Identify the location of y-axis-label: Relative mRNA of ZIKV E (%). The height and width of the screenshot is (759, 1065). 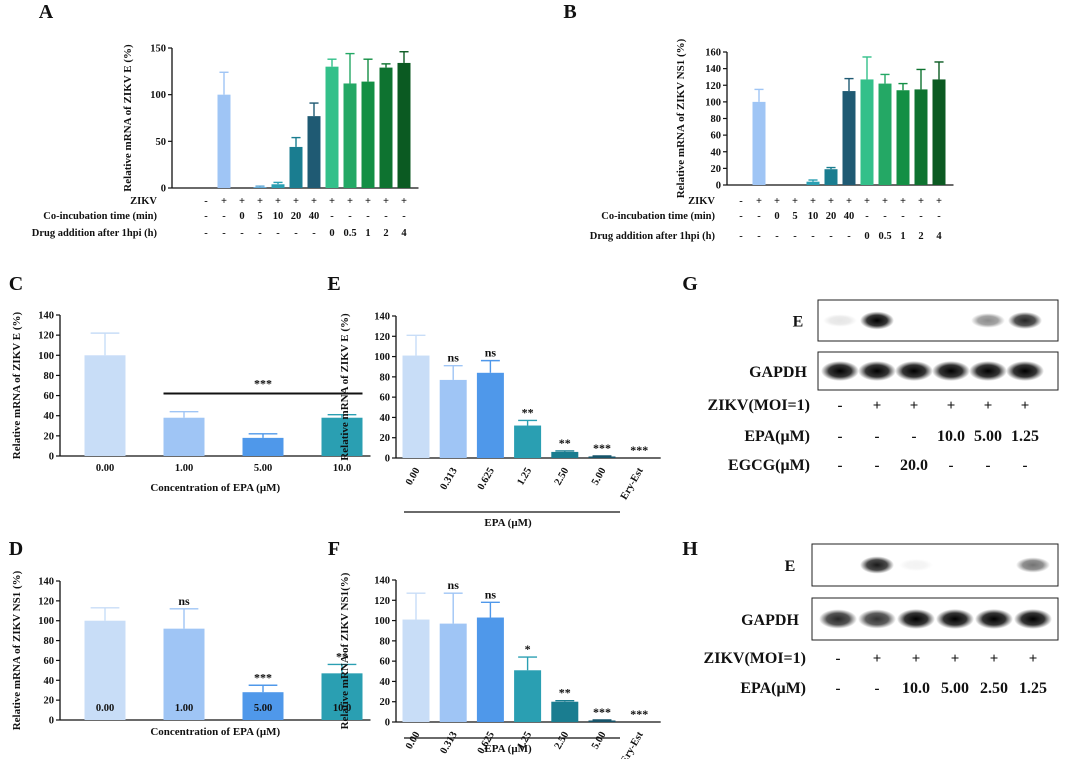
(128, 118).